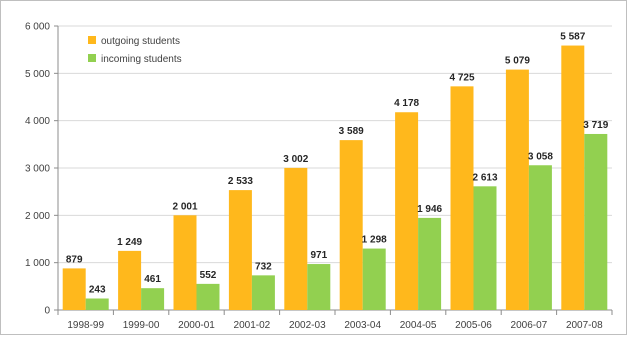 This screenshot has width=627, height=340. Describe the element at coordinates (37, 263) in the screenshot. I see `y-tick-label: 1 000` at that location.